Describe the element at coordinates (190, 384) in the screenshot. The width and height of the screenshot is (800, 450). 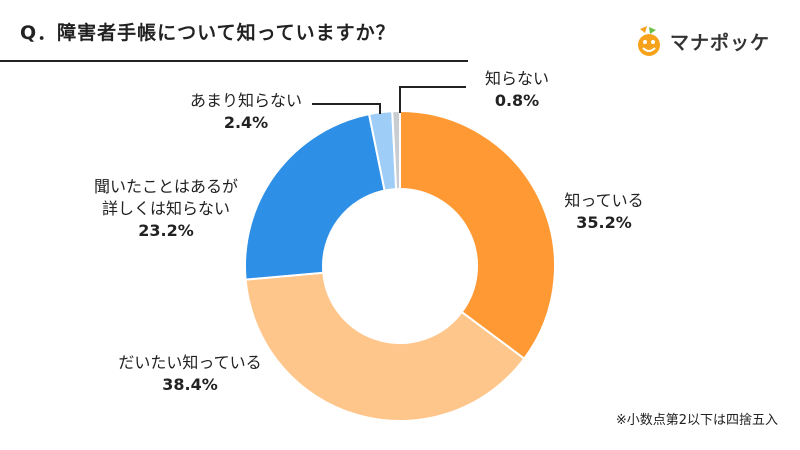
I see `slice-2-value-label: 38.4%` at that location.